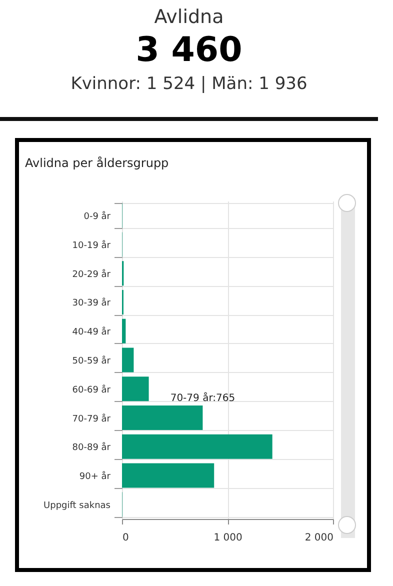  Describe the element at coordinates (203, 398) in the screenshot. I see `annotation: 70-79 år:765` at that location.